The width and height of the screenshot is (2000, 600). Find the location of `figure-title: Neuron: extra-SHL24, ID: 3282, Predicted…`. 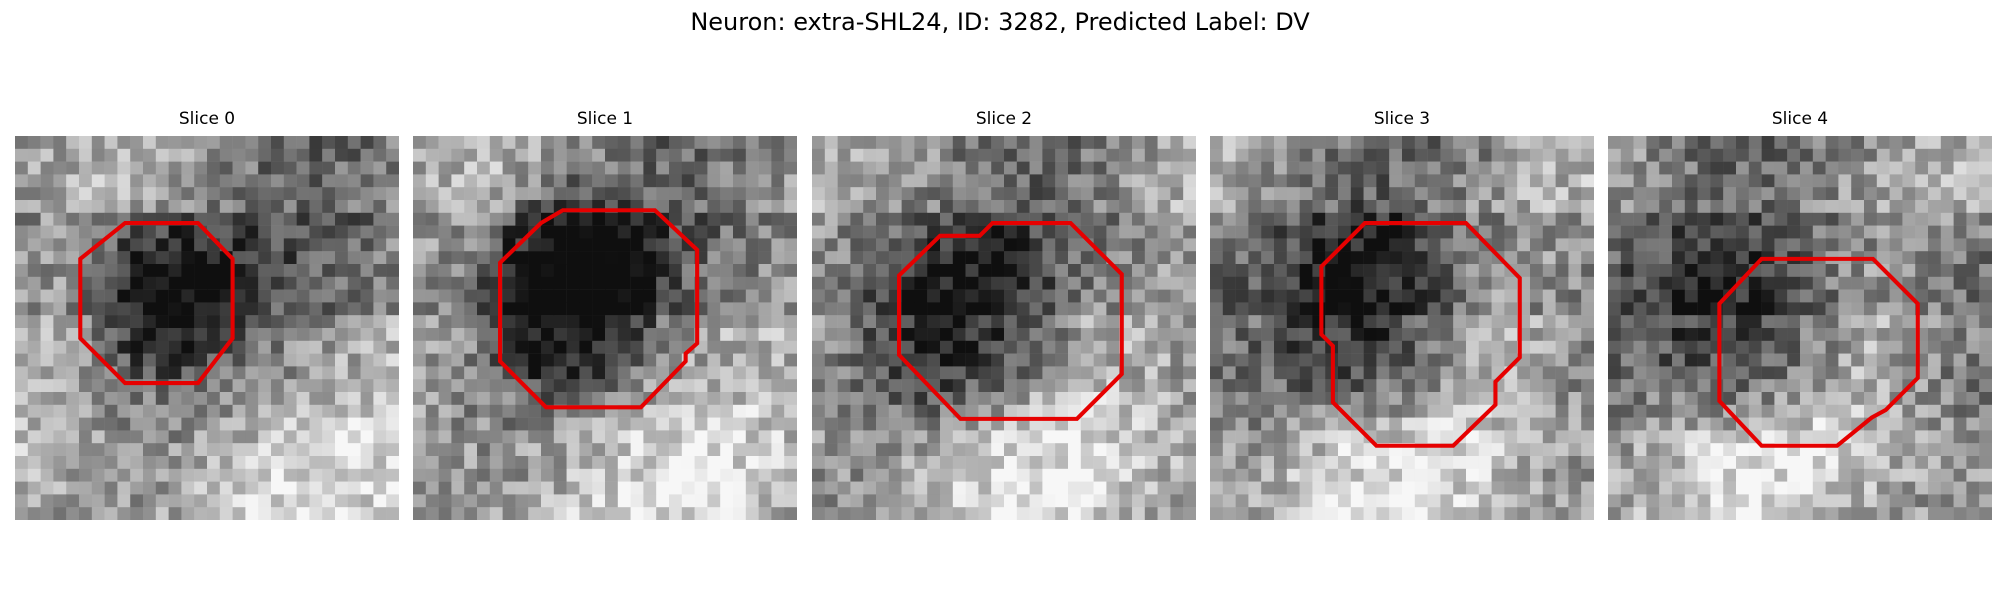

figure-title: Neuron: extra-SHL24, ID: 3282, Predicted… is located at coordinates (1000, 22).